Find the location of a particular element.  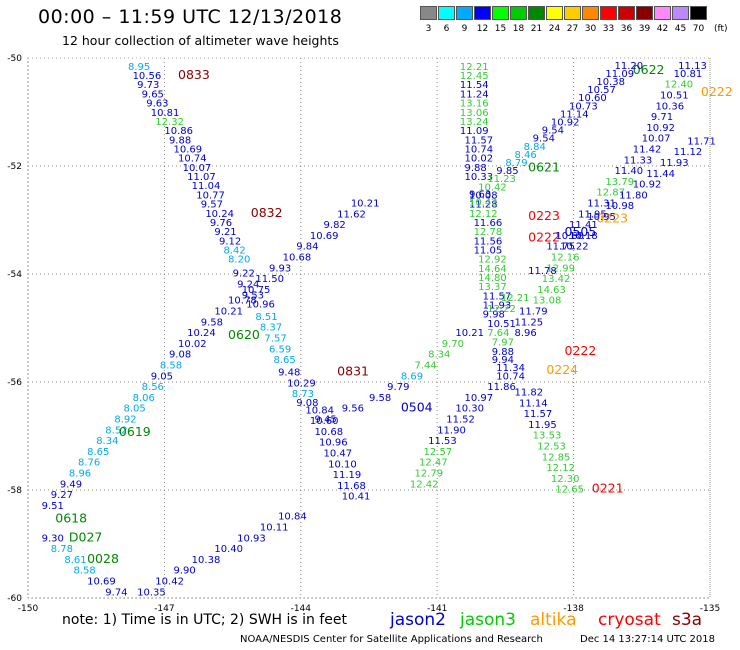

wave-height-label: 11.34 is located at coordinates (510, 368).